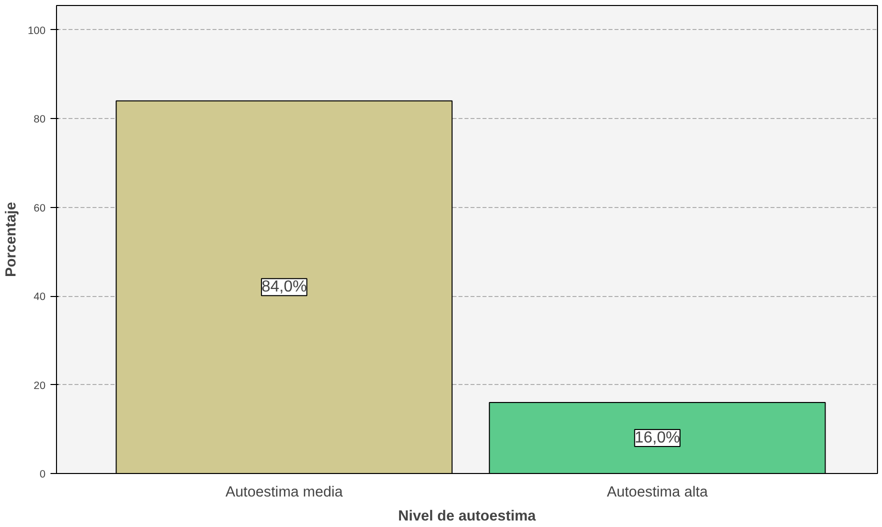 The height and width of the screenshot is (527, 882). I want to click on data-label: 16,0%, so click(657, 438).